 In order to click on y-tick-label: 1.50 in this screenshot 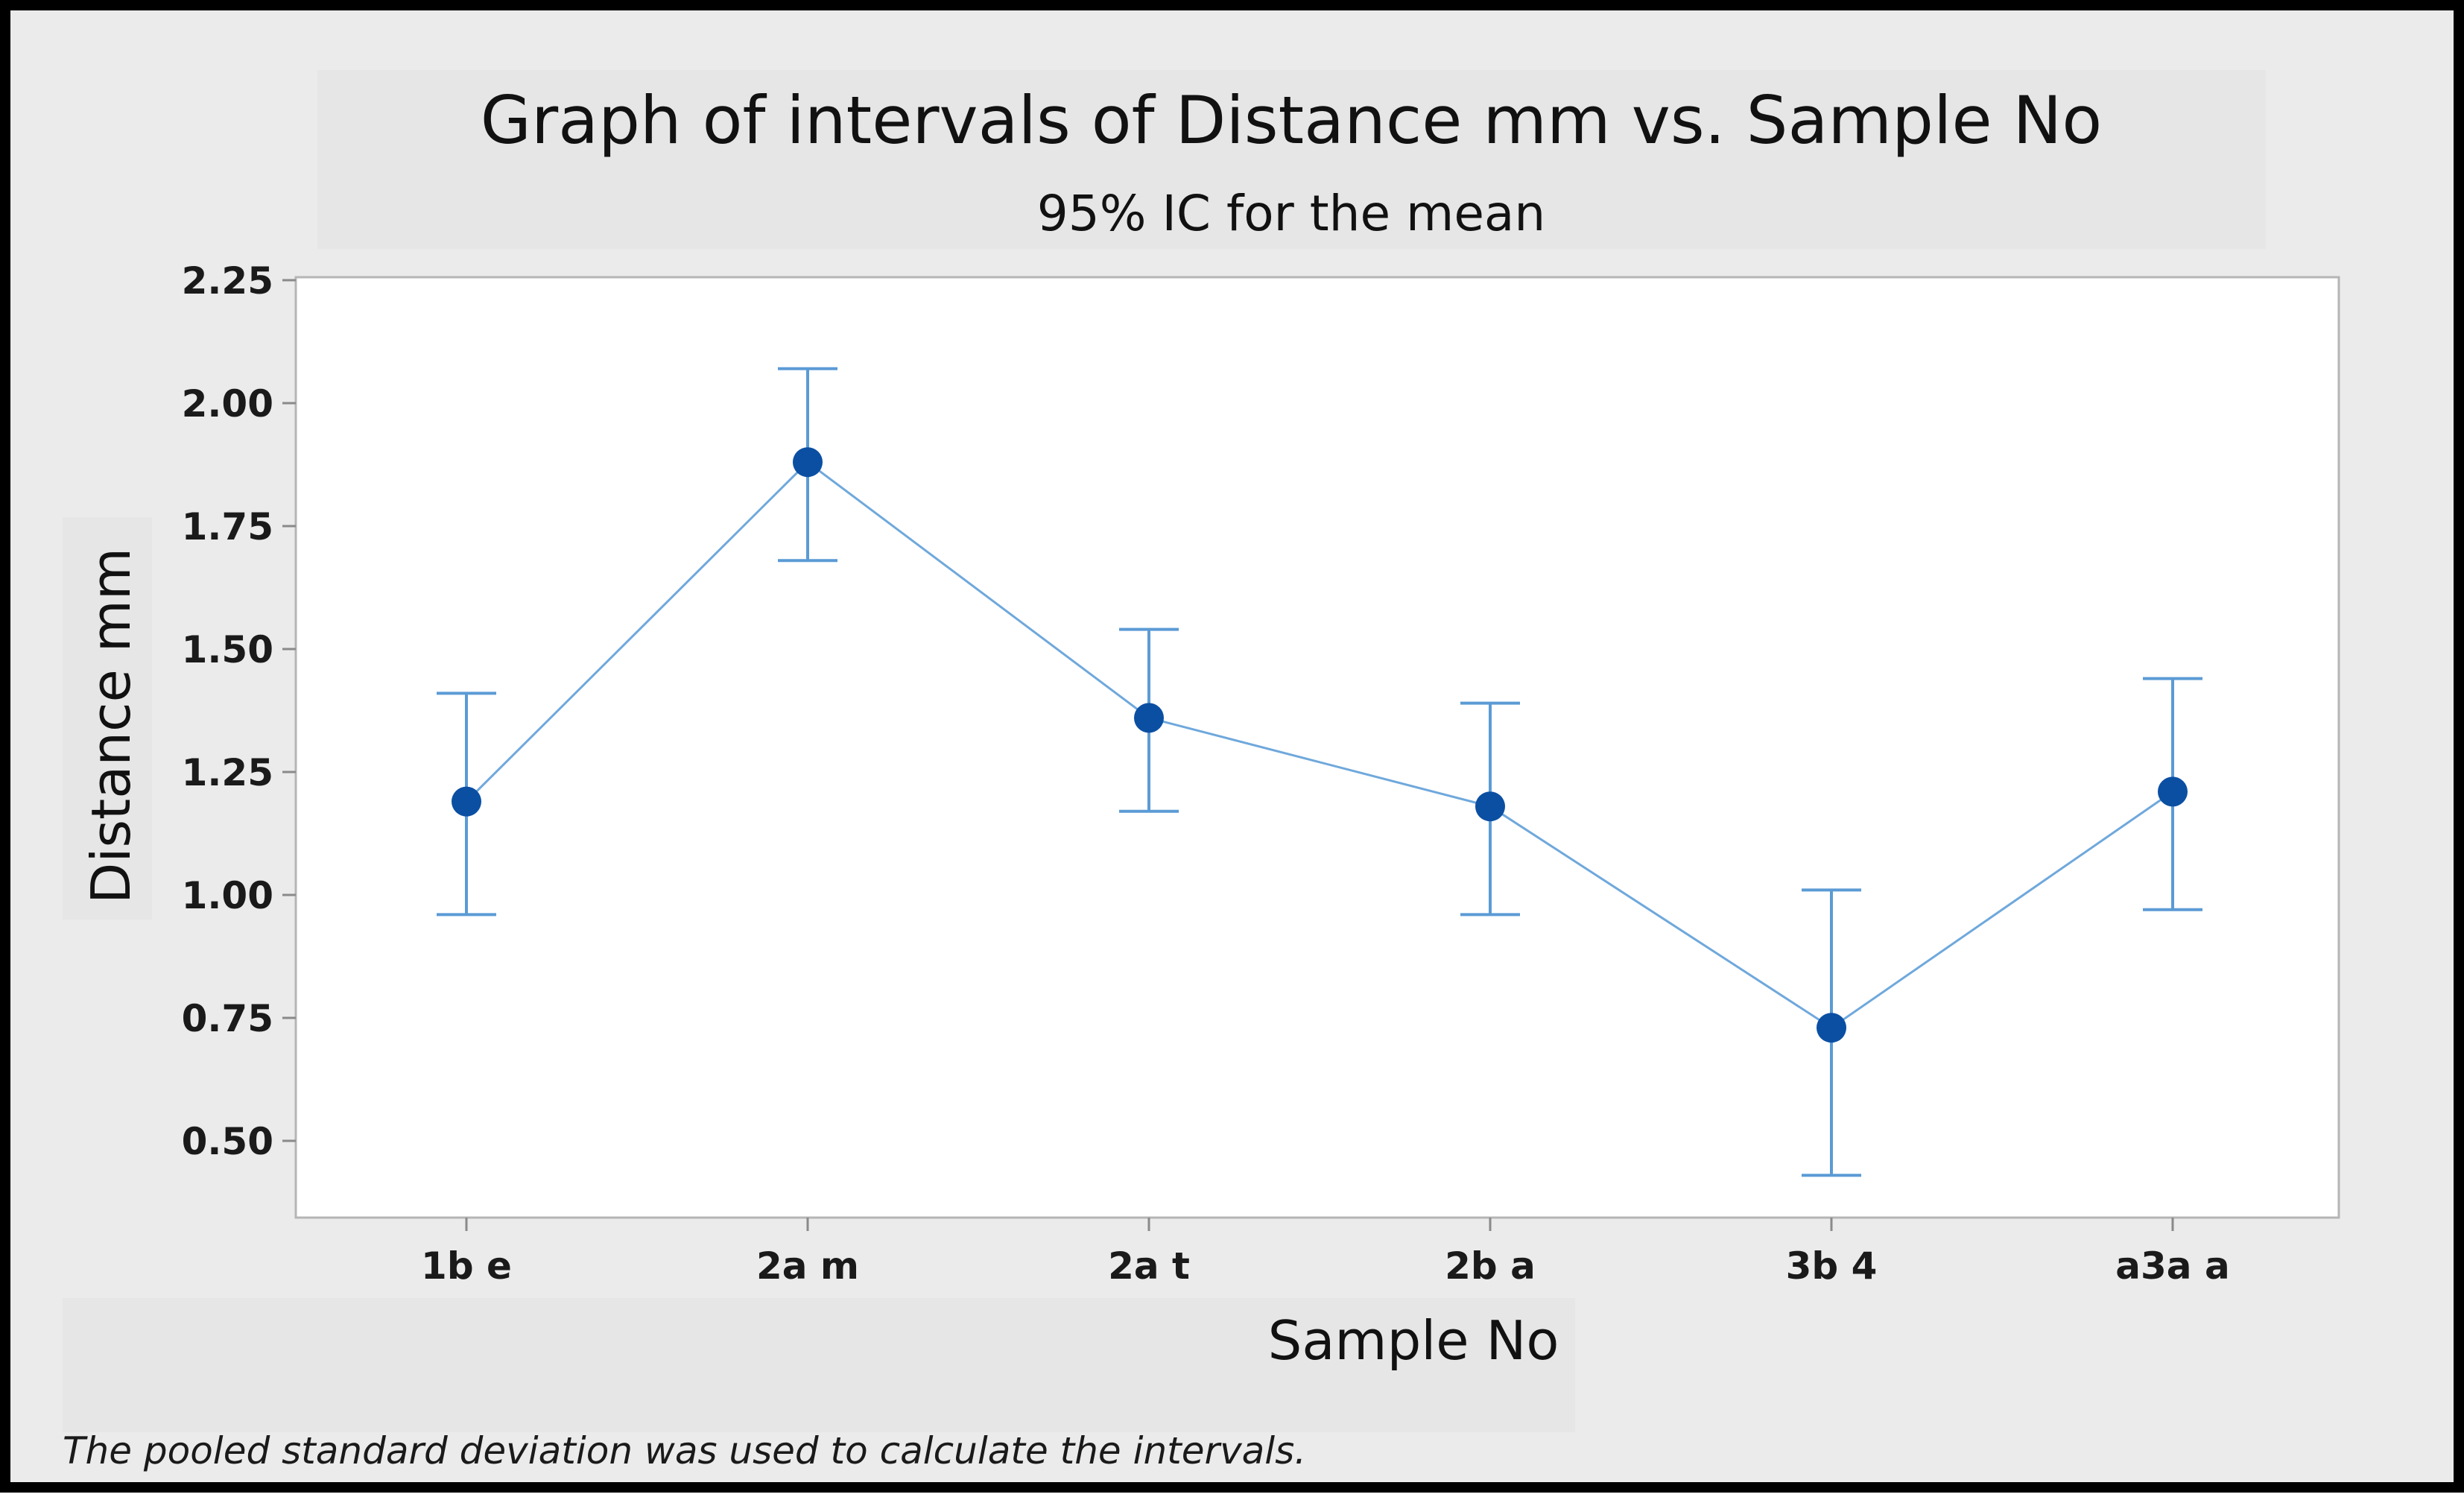, I will do `click(227, 649)`.